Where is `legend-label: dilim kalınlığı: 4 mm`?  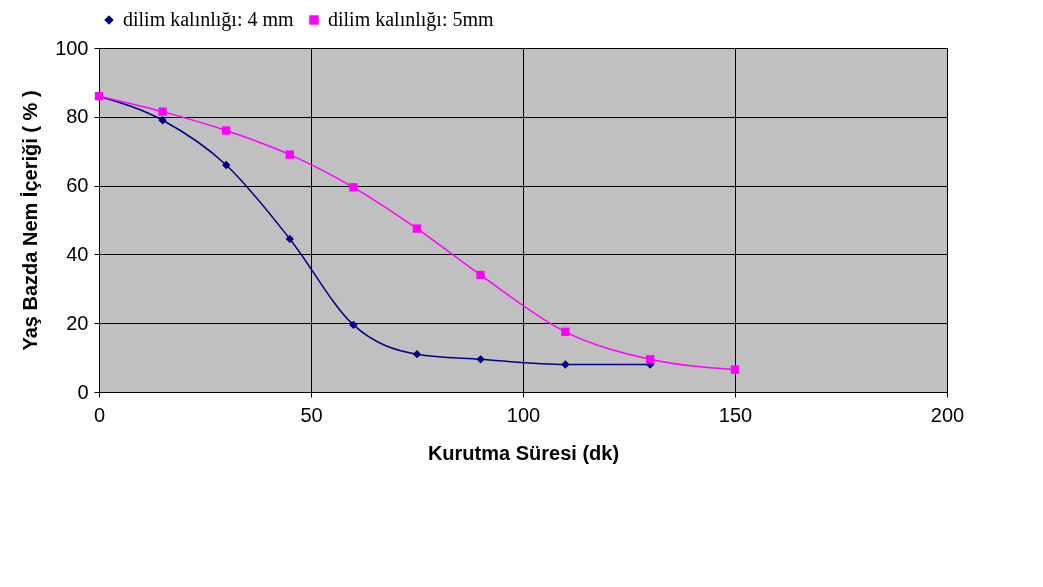
legend-label: dilim kalınlığı: 4 mm is located at coordinates (208, 19).